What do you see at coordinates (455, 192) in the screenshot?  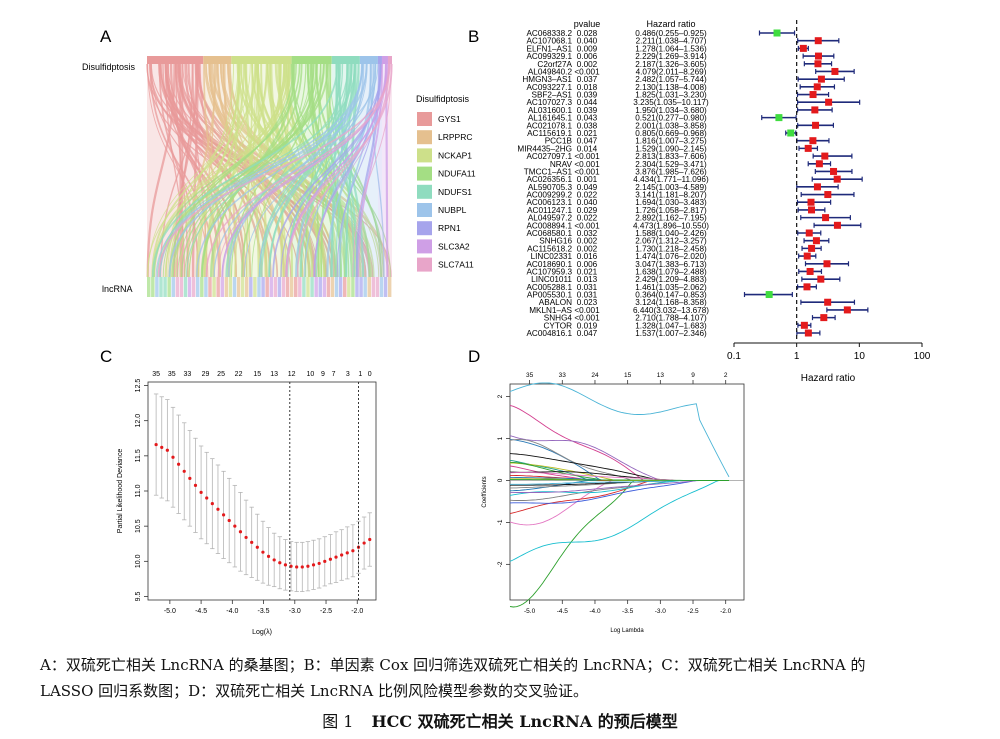 I see `legend-label-ndufs1: NDUFS1` at bounding box center [455, 192].